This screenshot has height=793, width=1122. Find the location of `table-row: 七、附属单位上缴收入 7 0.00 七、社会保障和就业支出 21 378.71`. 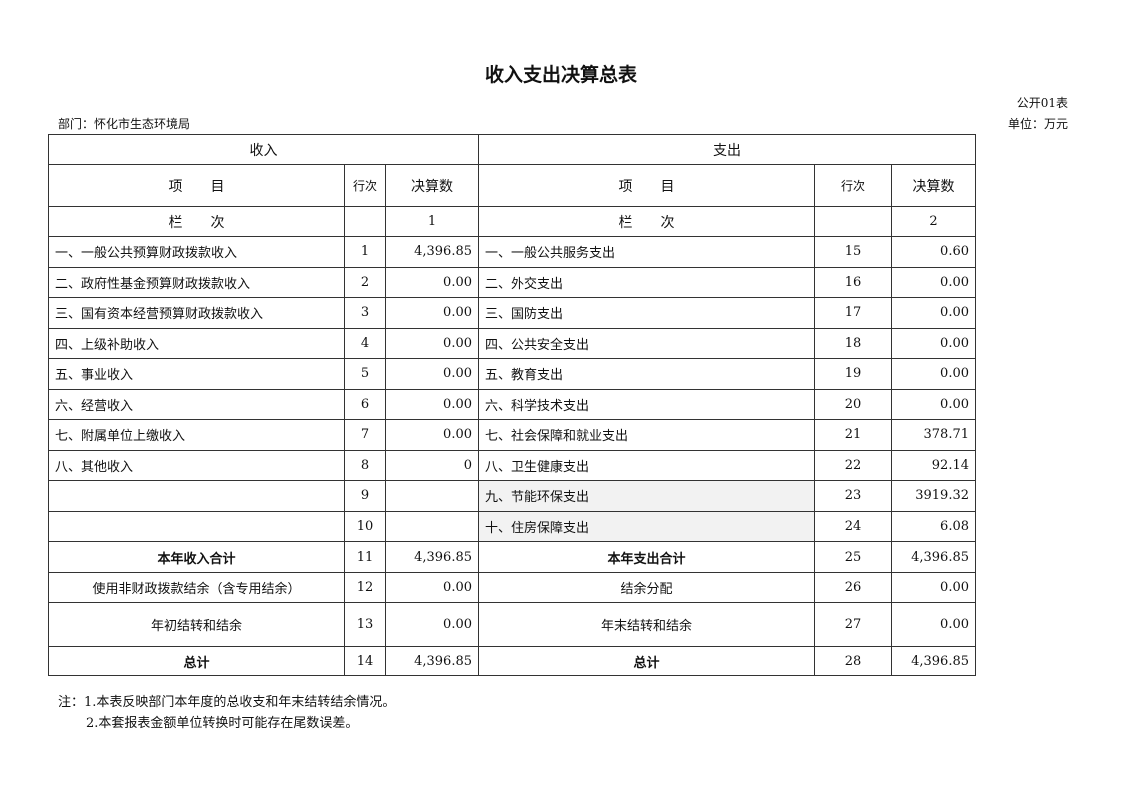

table-row: 七、附属单位上缴收入 7 0.00 七、社会保障和就业支出 21 378.71 is located at coordinates (512, 435).